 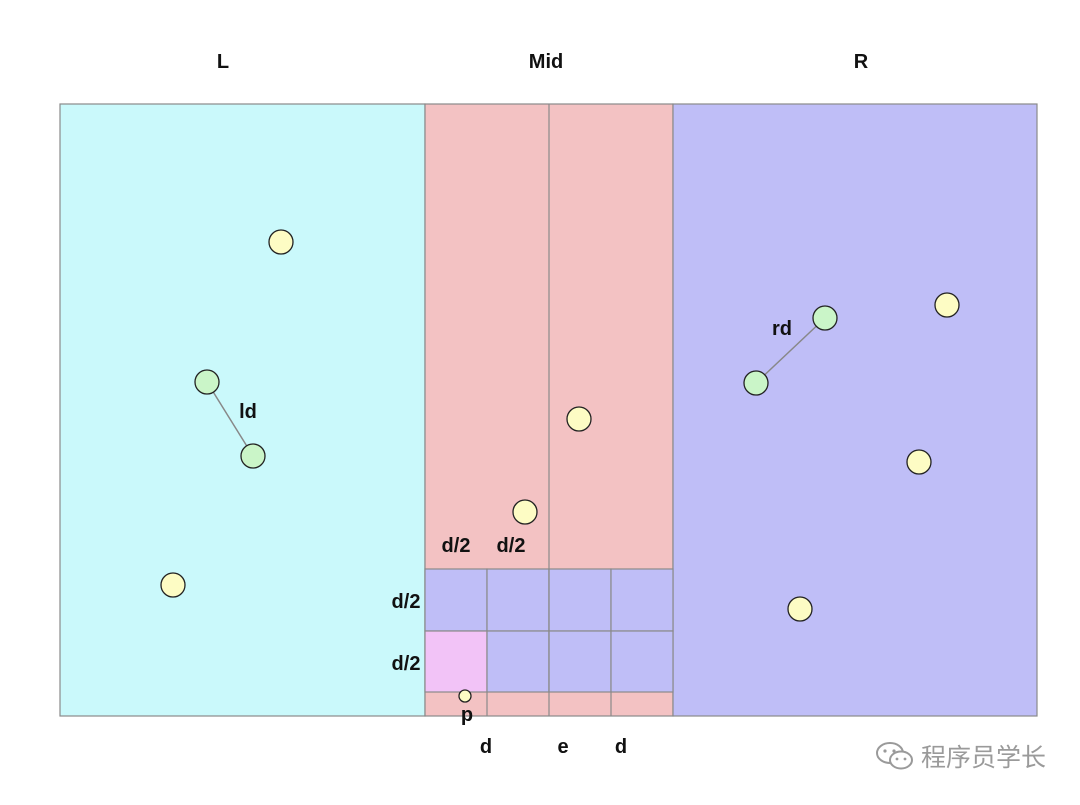 What do you see at coordinates (546, 62) in the screenshot?
I see `mid-region-label: Mid` at bounding box center [546, 62].